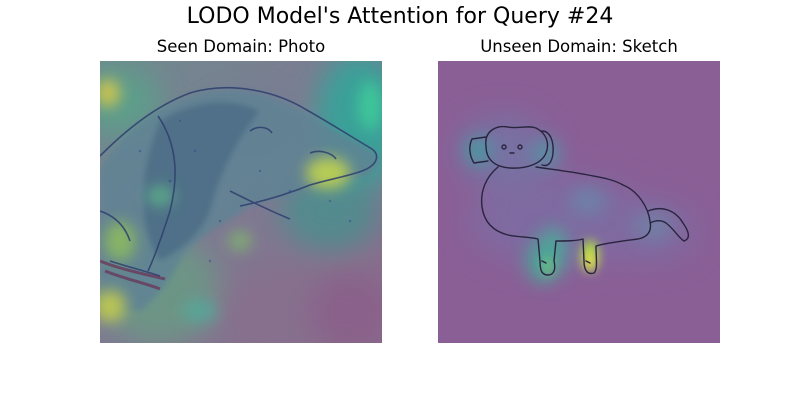 This screenshot has width=800, height=400. What do you see at coordinates (400, 16) in the screenshot?
I see `figure-title: LODO Model's Attention for Query #24` at bounding box center [400, 16].